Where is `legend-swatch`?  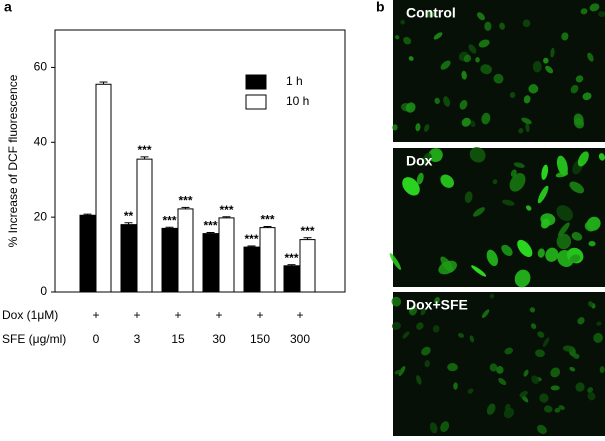
legend-swatch is located at coordinates (256, 82).